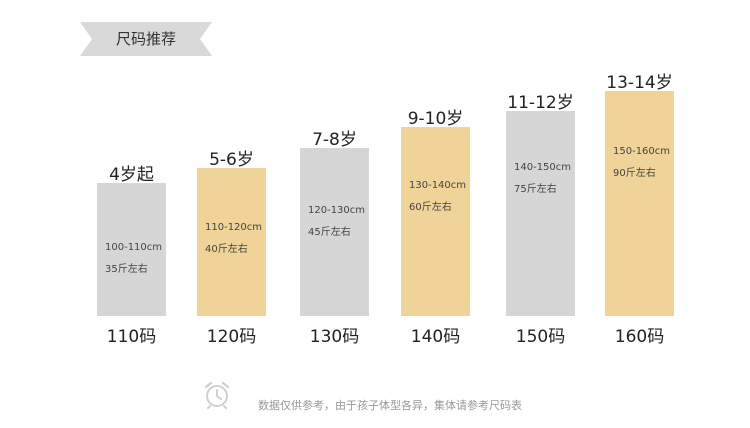  What do you see at coordinates (634, 173) in the screenshot?
I see `weight-range: 90斤左右` at bounding box center [634, 173].